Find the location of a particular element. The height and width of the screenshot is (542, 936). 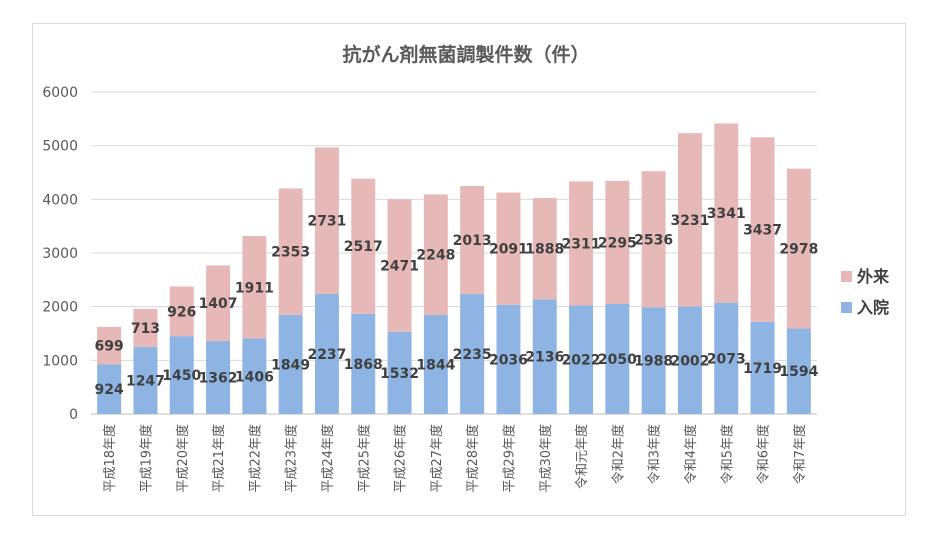

data-label: 1988 is located at coordinates (653, 362).